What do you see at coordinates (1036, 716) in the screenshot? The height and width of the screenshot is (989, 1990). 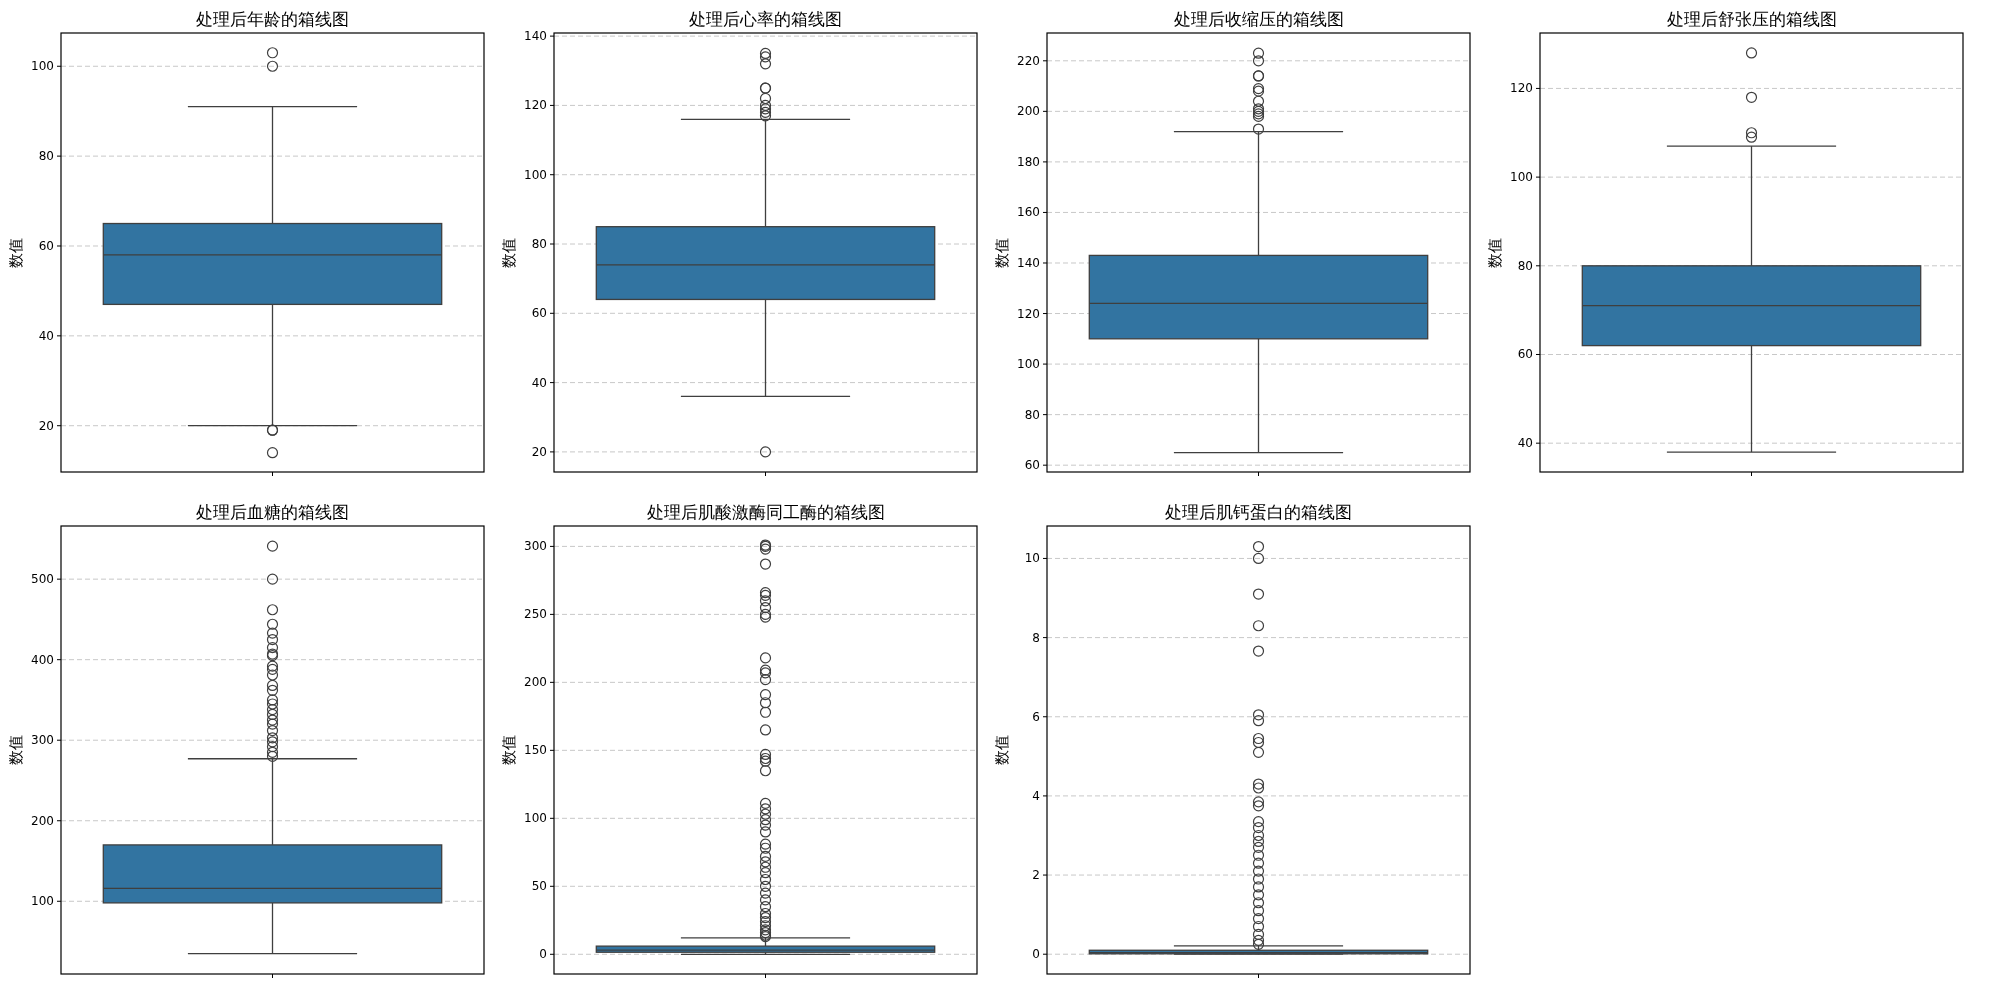 I see `y-tick-label: 6` at bounding box center [1036, 716].